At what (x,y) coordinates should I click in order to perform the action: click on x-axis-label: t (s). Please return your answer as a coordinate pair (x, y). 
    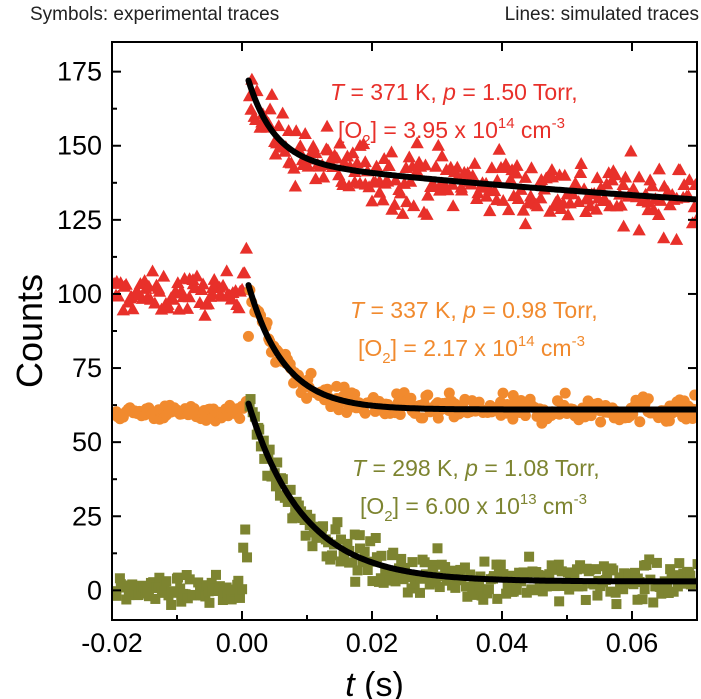
    Looking at the image, I should click on (374, 682).